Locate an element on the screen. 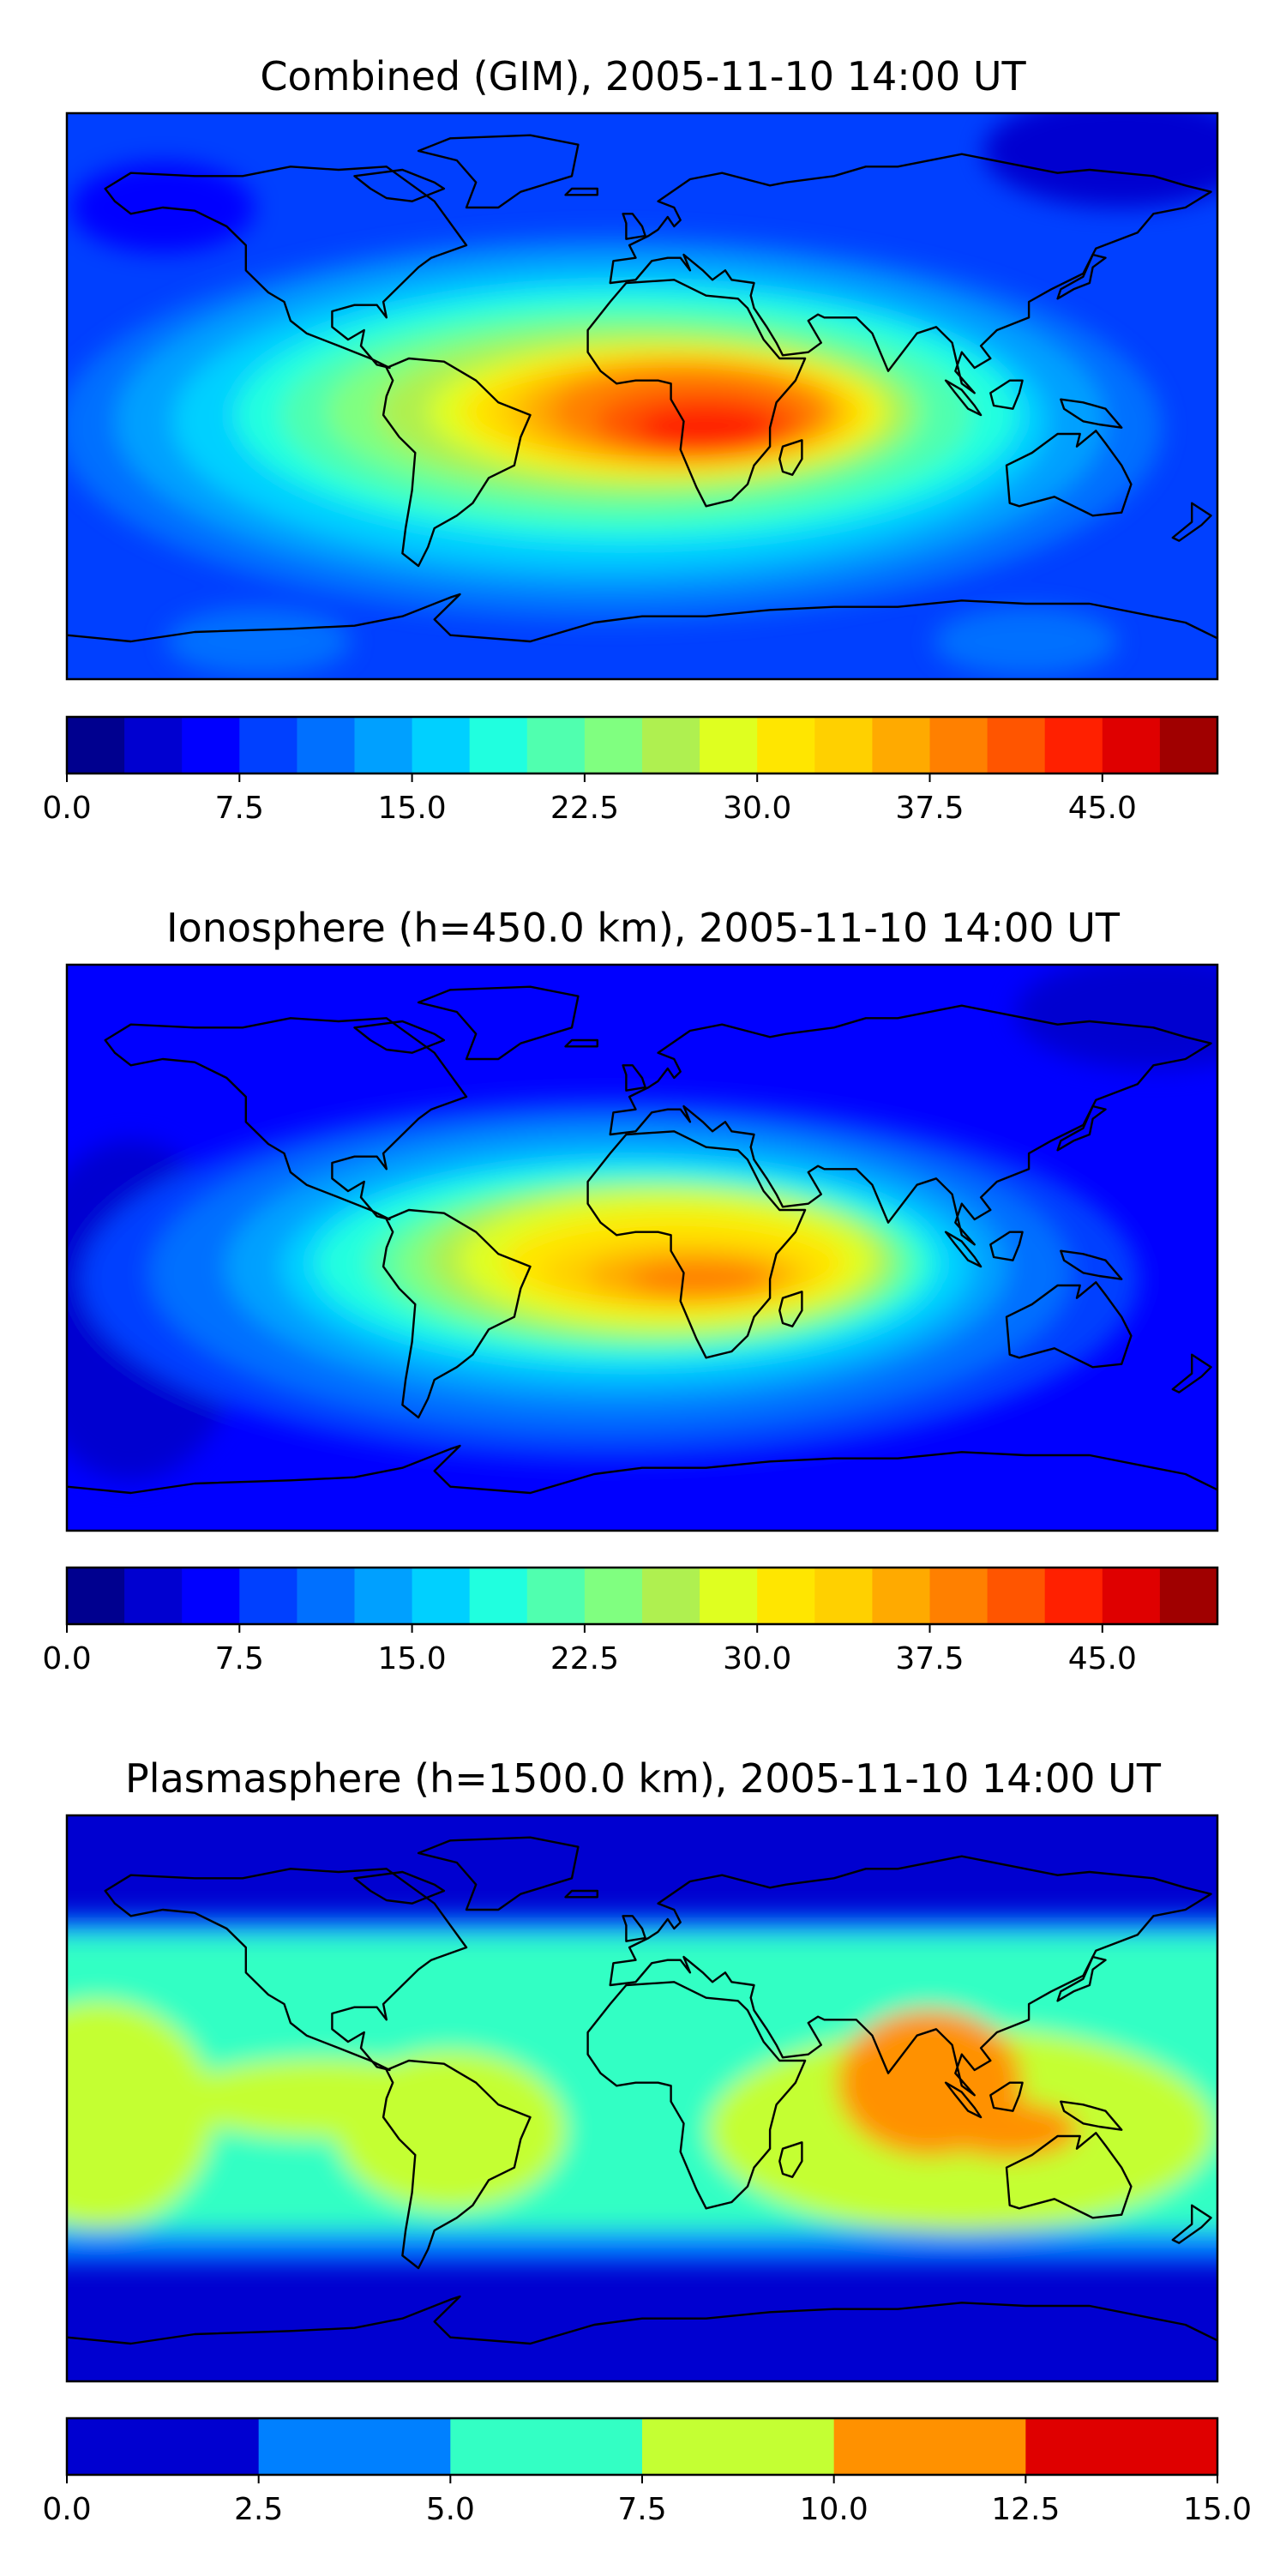  coastline-uk is located at coordinates (634, 1928).